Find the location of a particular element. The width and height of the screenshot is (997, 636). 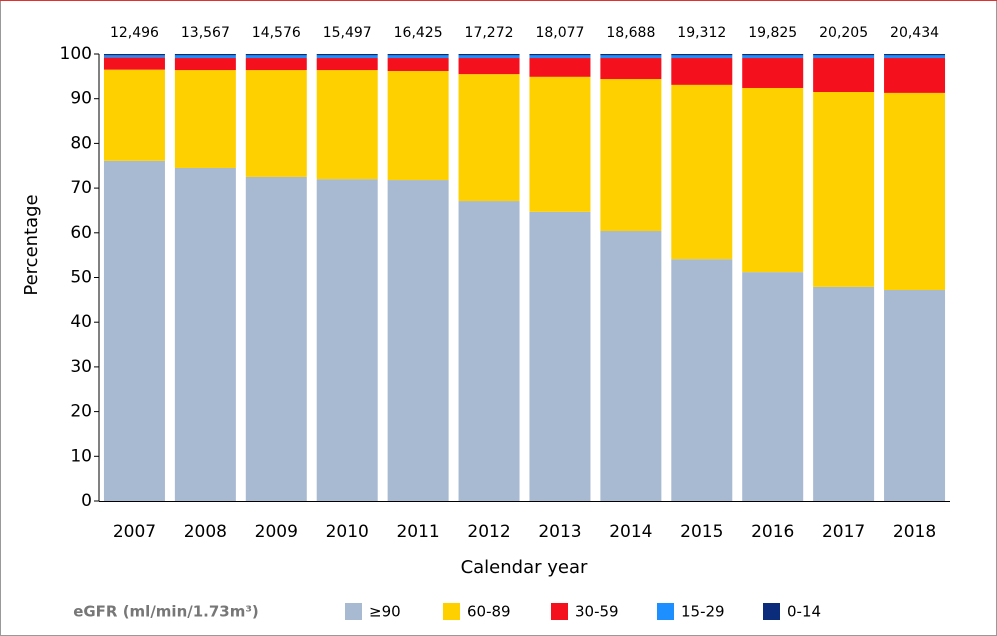

legend-label: 0-14 is located at coordinates (804, 612).